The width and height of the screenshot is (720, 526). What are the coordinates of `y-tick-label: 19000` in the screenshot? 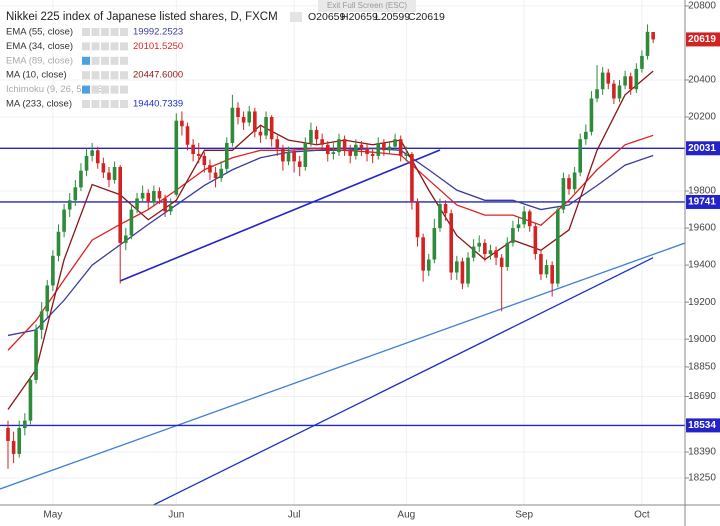 It's located at (702, 339).